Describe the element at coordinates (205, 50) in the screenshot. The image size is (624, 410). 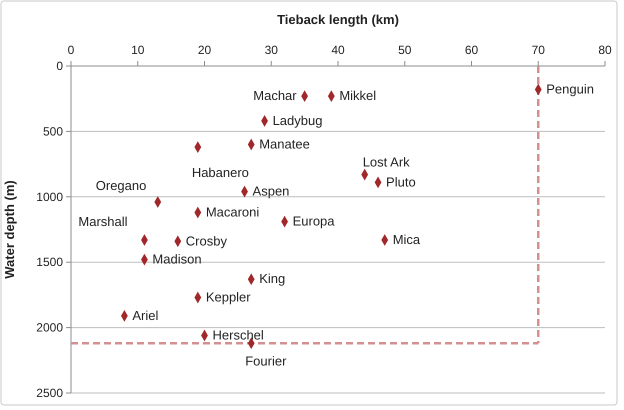
I see `x-tick-label: 20` at that location.